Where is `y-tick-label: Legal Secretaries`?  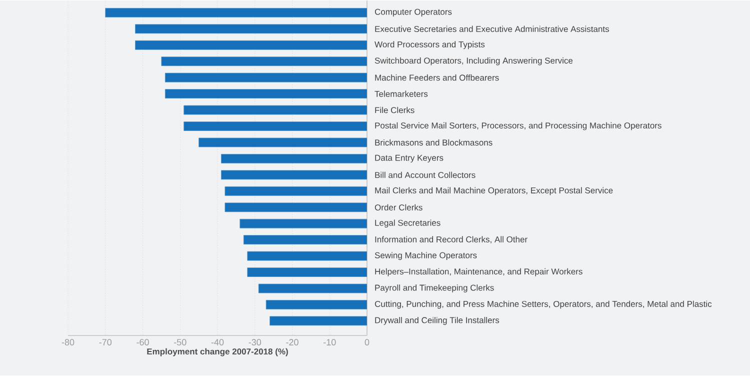
y-tick-label: Legal Secretaries is located at coordinates (407, 224).